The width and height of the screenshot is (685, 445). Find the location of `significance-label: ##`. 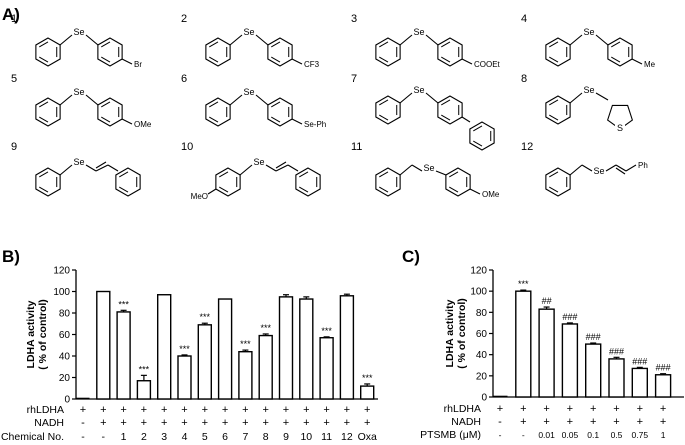

significance-label: ## is located at coordinates (547, 301).